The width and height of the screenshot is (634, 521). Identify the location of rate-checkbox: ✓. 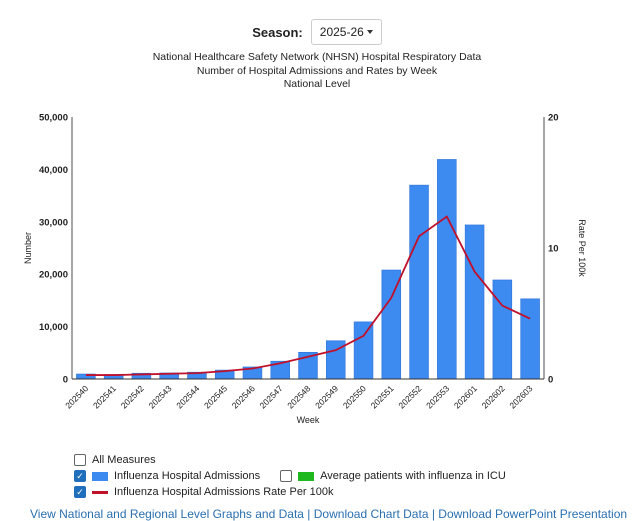
(80, 492).